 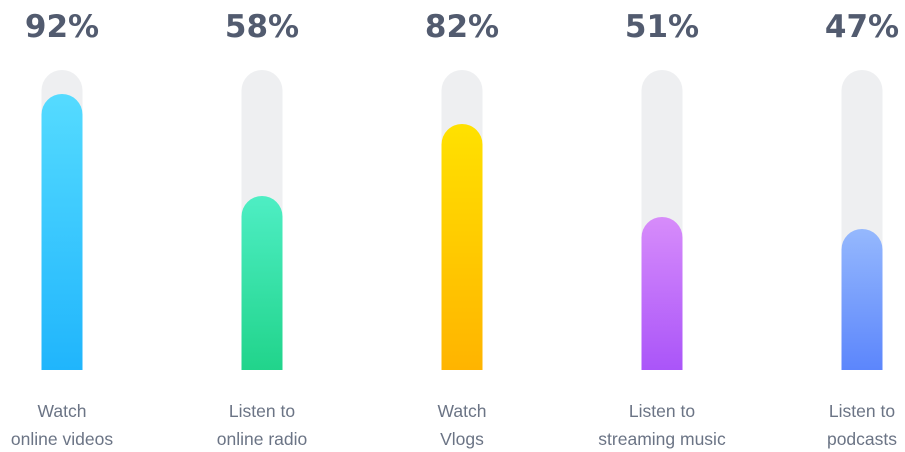 I want to click on category-label-3-line-1: Watch, so click(x=462, y=411).